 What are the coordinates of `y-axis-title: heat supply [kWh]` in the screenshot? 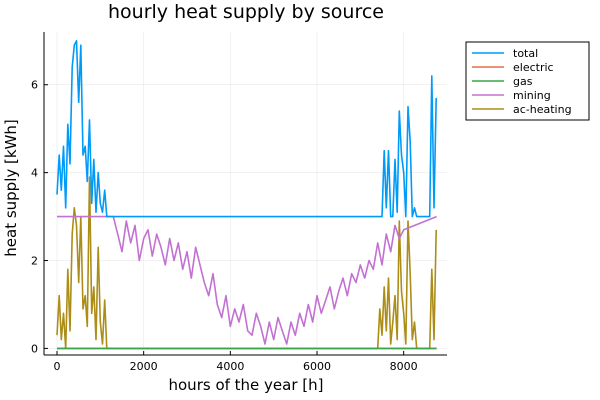 It's located at (11, 187).